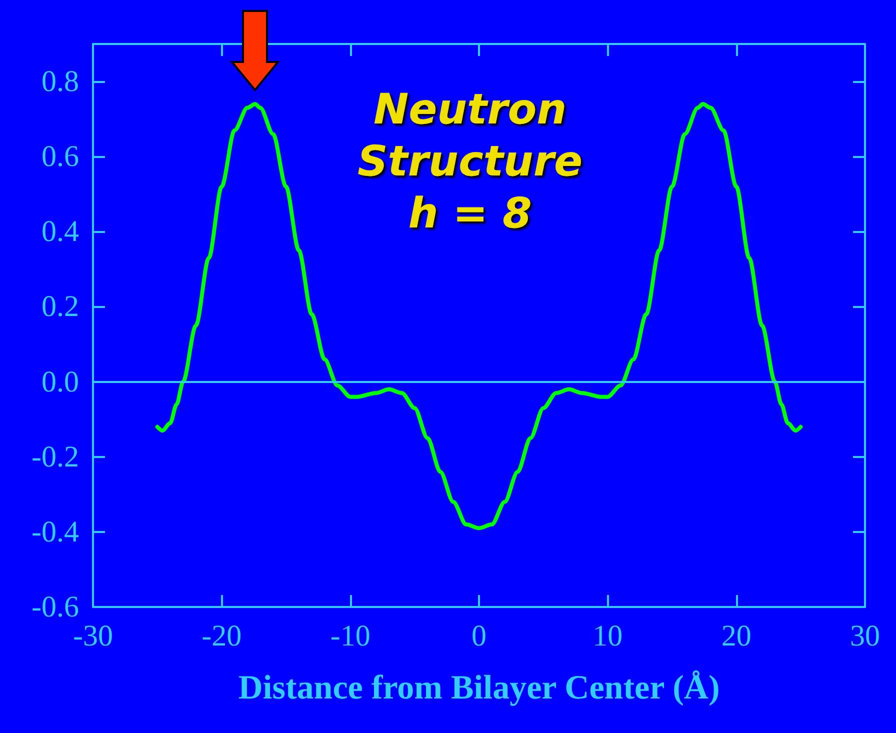 This screenshot has height=733, width=896. Describe the element at coordinates (479, 688) in the screenshot. I see `x-axis-title: Distance from Bilayer Center (Å)` at that location.